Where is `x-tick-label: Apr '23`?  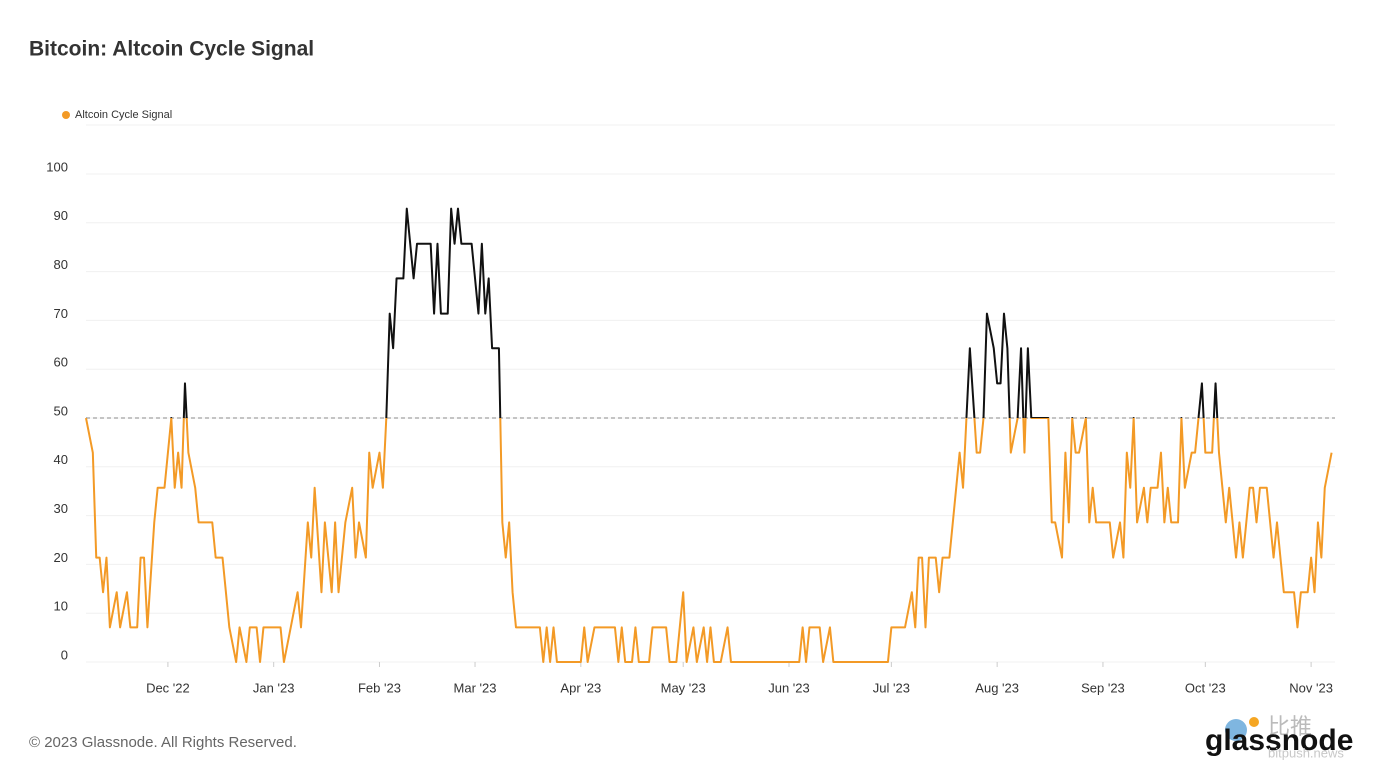
x-tick-label: Apr '23 is located at coordinates (580, 687).